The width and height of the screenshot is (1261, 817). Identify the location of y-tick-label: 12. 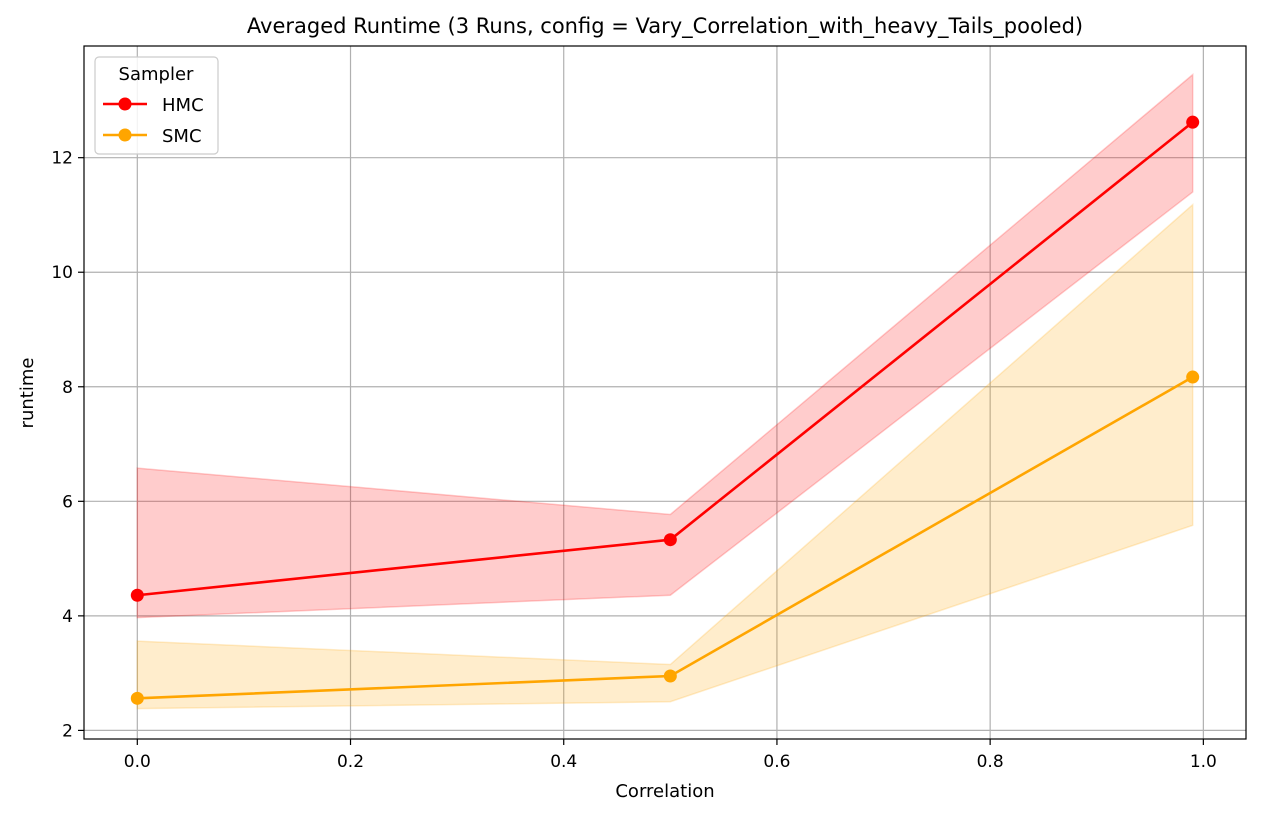
(62, 159).